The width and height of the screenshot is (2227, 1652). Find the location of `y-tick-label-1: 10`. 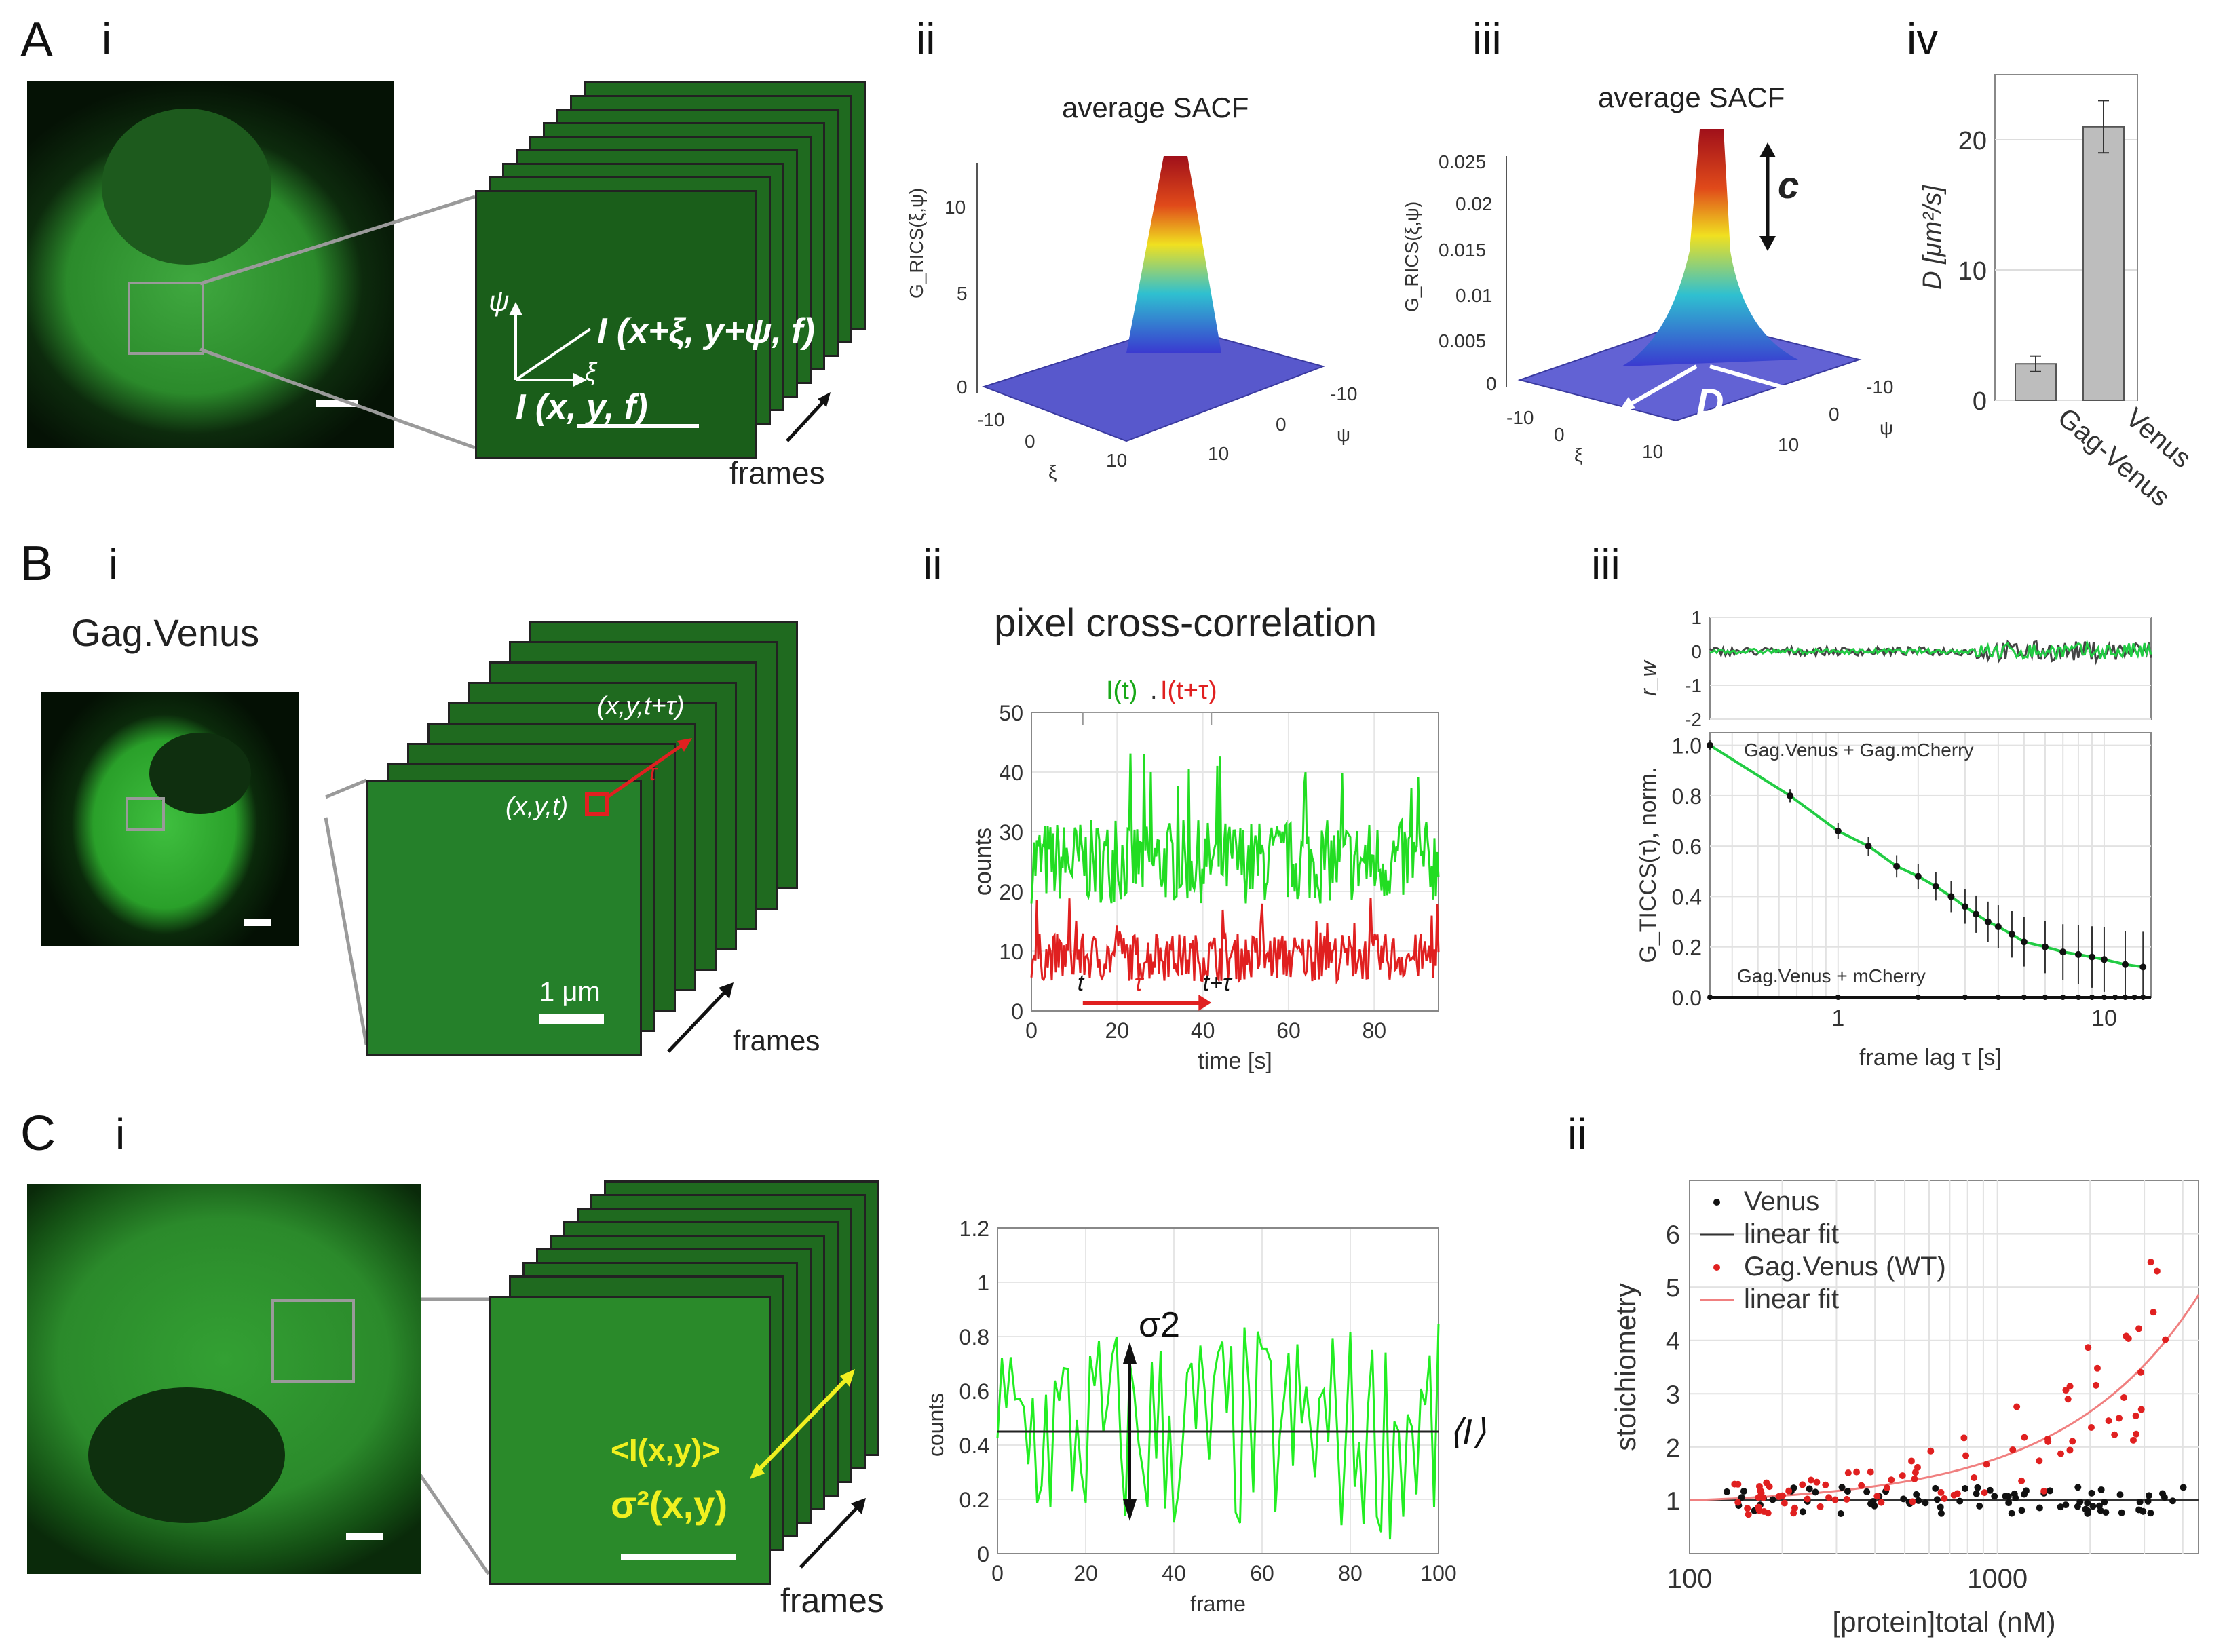

y-tick-label-1: 10 is located at coordinates (1011, 952).